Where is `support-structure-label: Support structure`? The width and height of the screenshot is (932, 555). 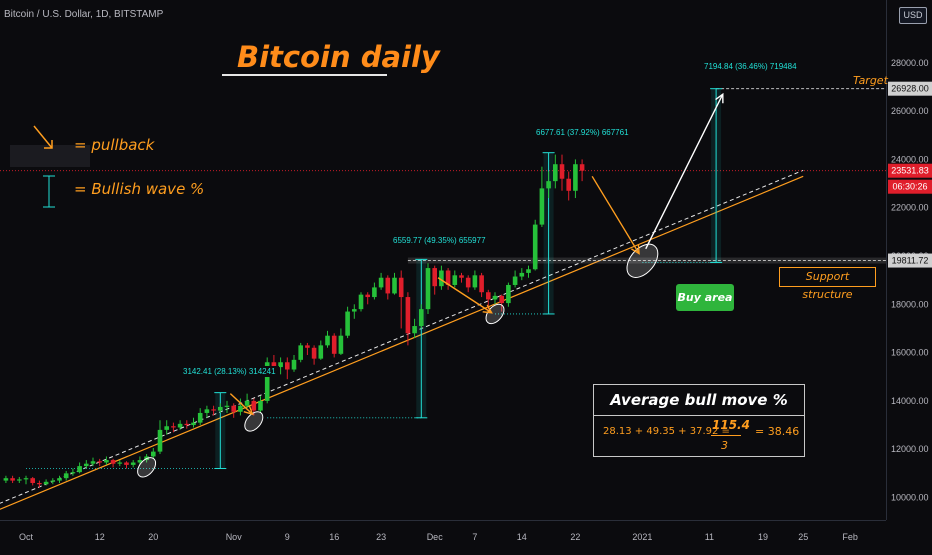 support-structure-label: Support structure is located at coordinates (827, 284).